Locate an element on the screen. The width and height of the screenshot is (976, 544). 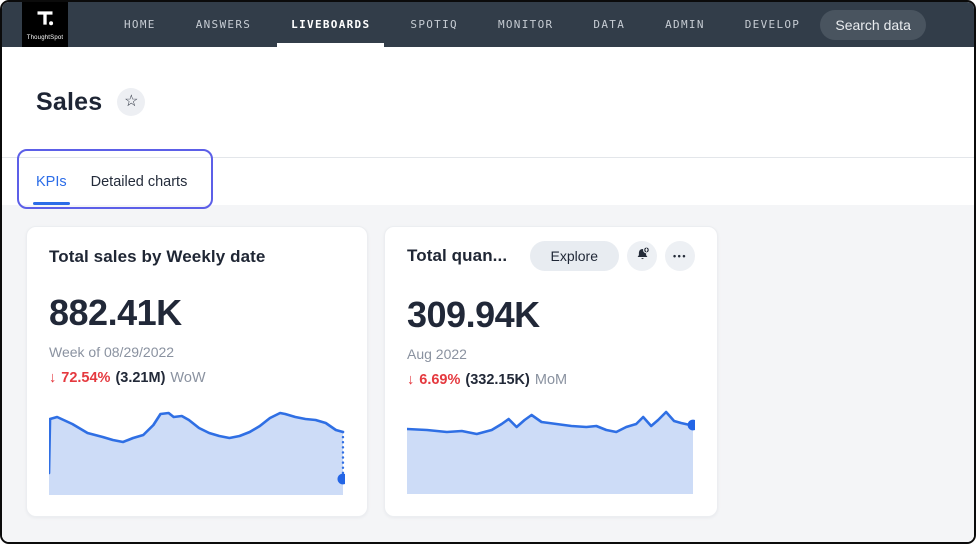
nav-item-liveboards: LIVEBOARDS is located at coordinates (330, 24).